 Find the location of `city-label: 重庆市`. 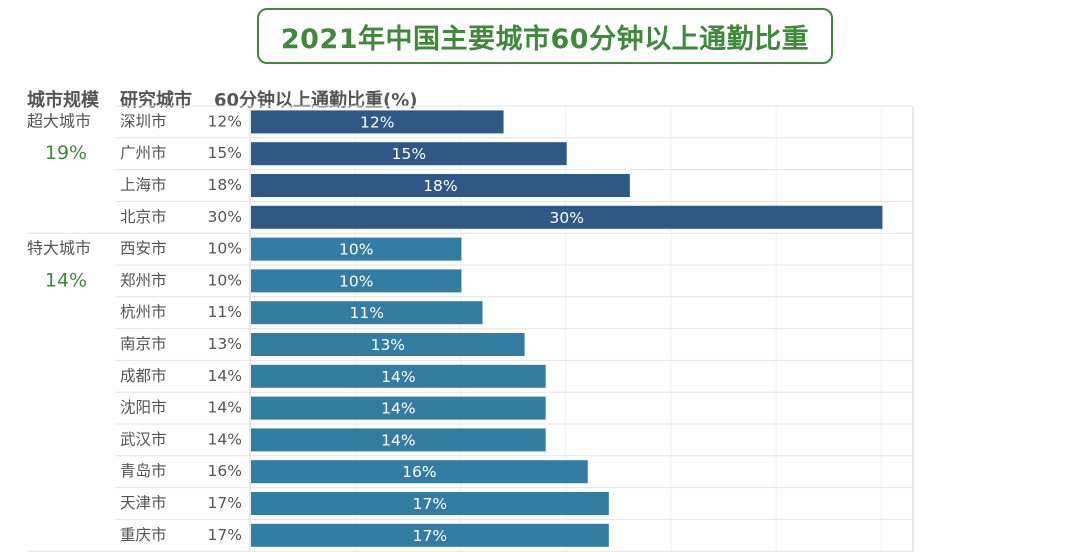

city-label: 重庆市 is located at coordinates (143, 535).